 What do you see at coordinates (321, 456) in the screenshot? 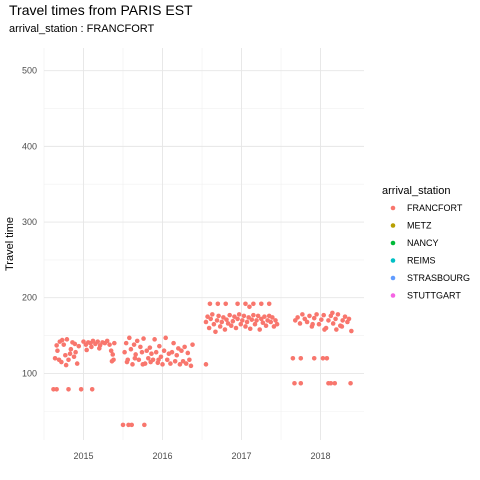
I see `x-tick-label: 2018` at bounding box center [321, 456].